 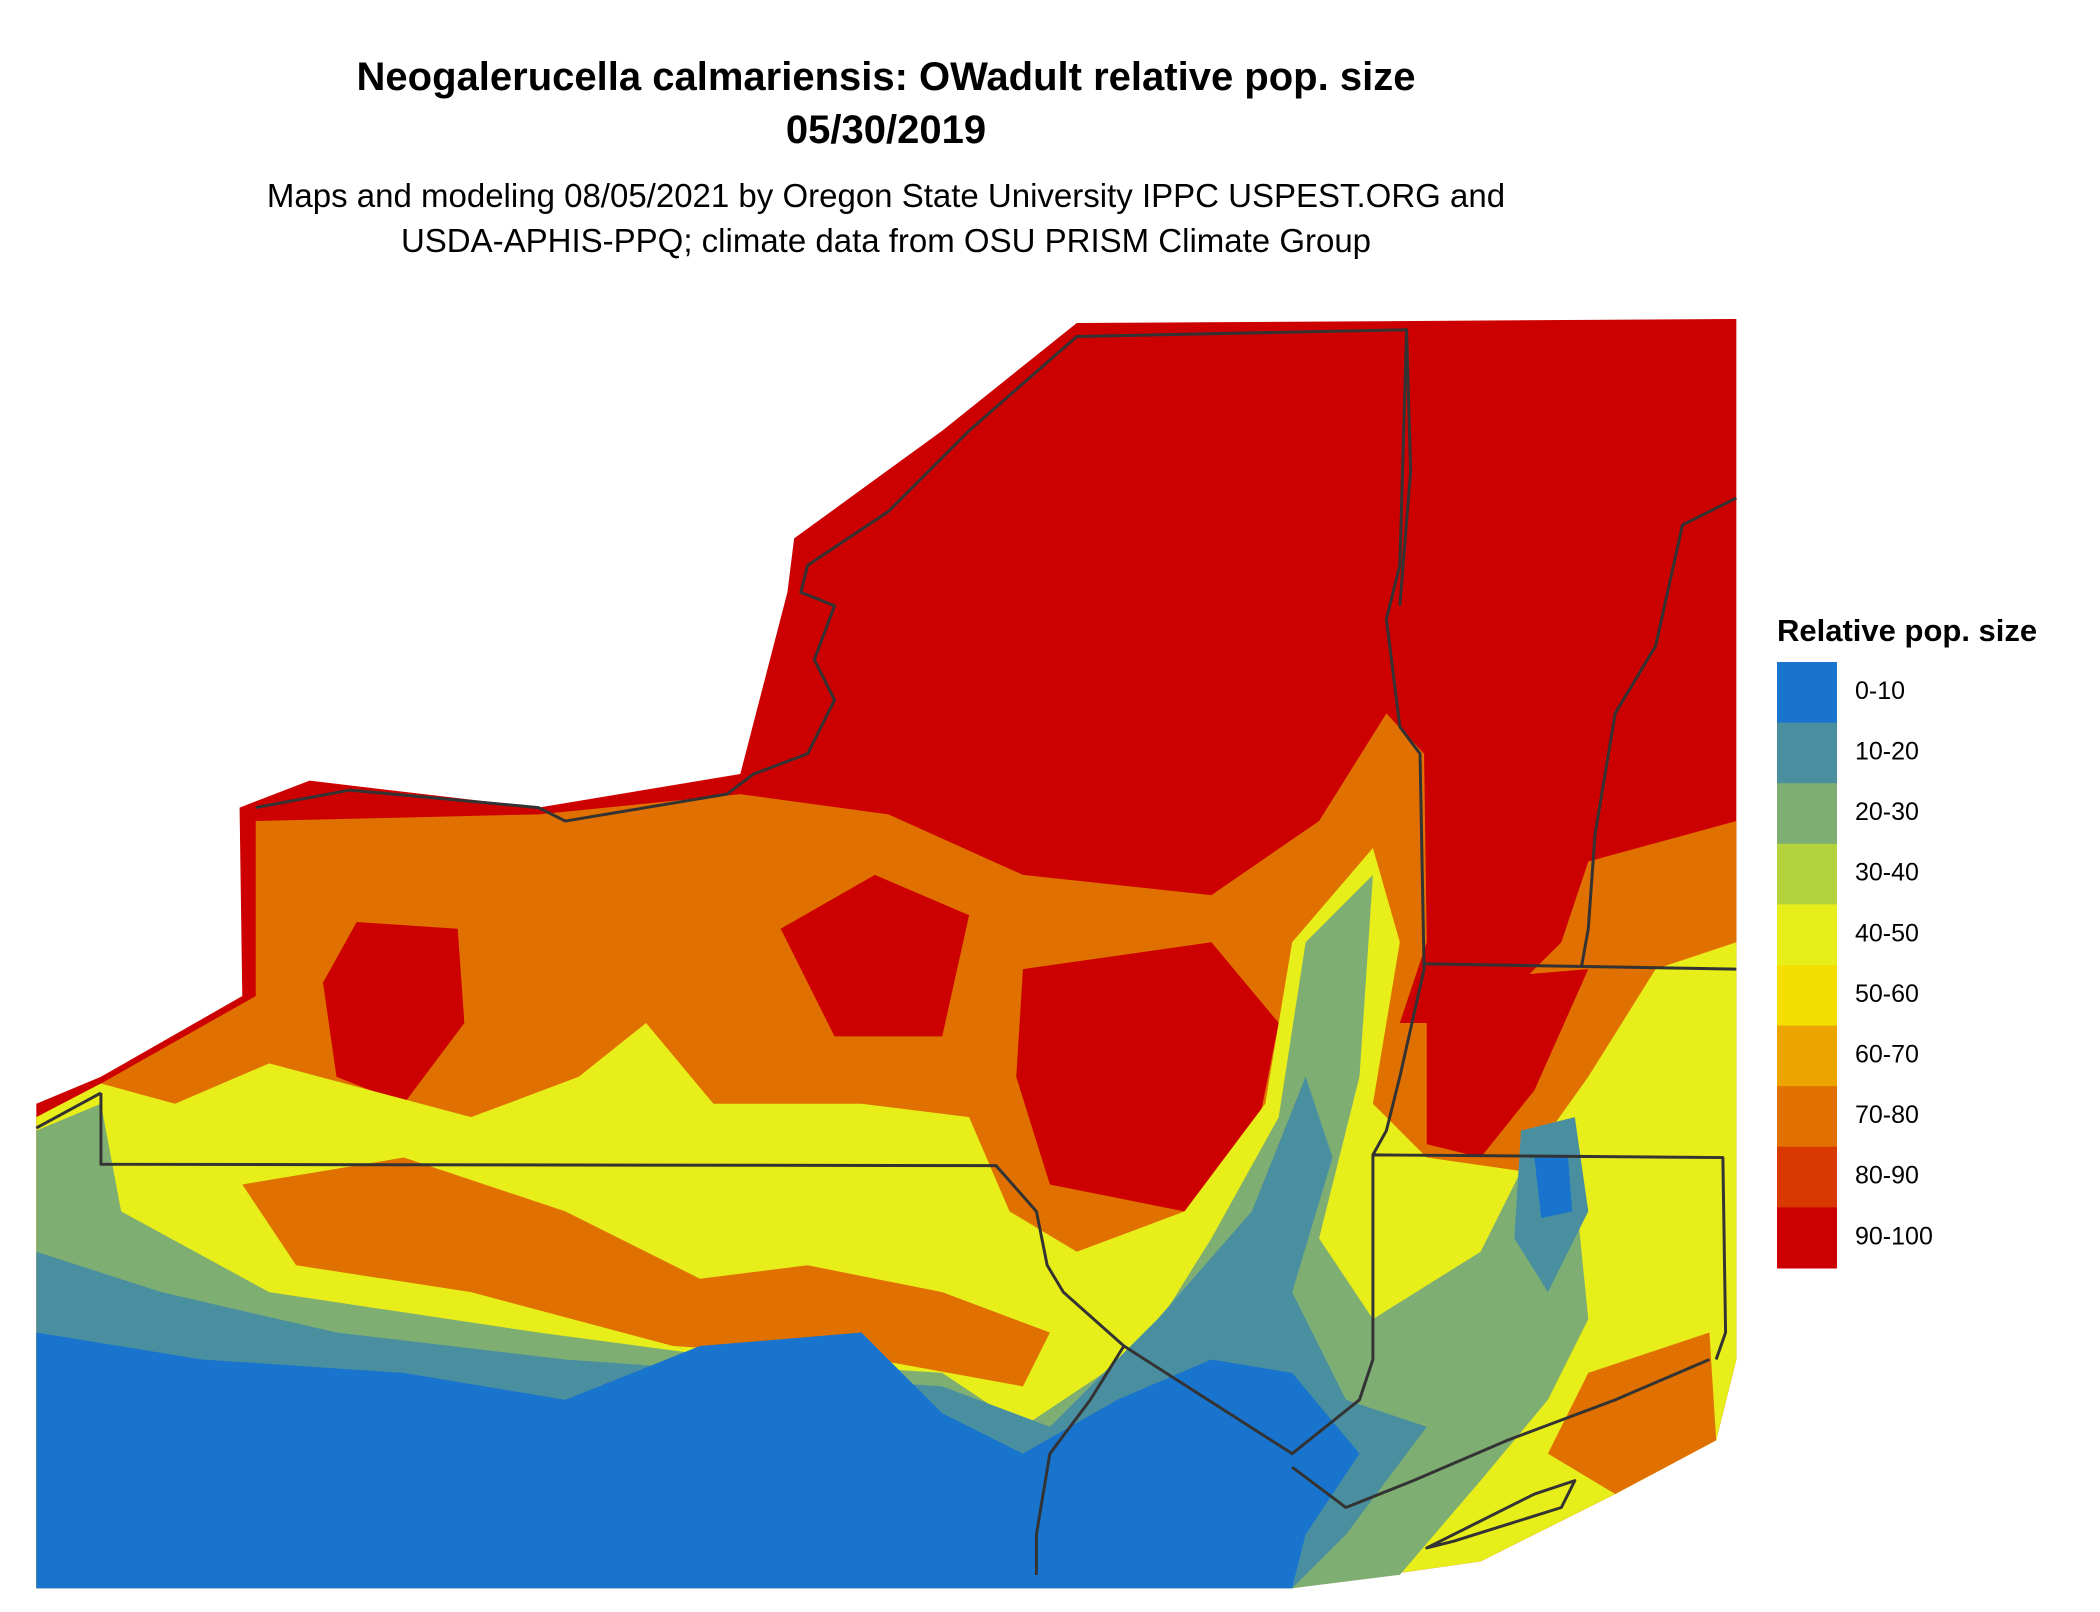 What do you see at coordinates (1887, 1115) in the screenshot?
I see `legend-label: 70-80` at bounding box center [1887, 1115].